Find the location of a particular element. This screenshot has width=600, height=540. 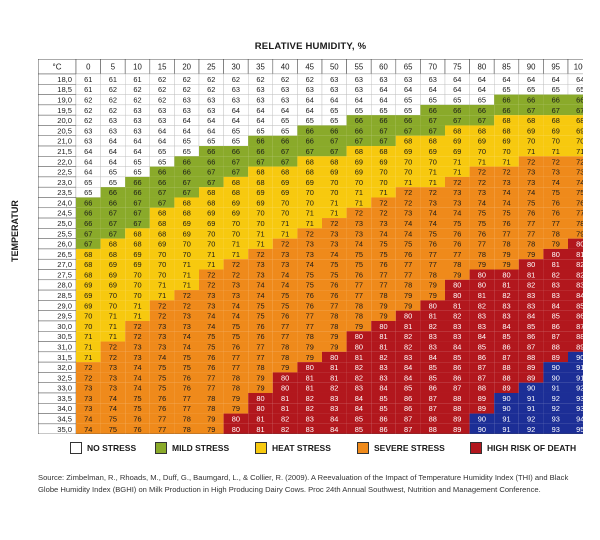

cell-value-label: 68 is located at coordinates (482, 130).